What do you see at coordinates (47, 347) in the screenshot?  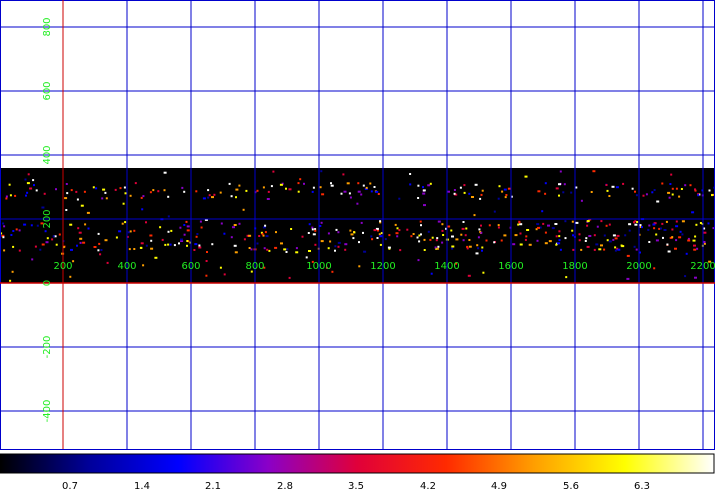 I see `y-tick-label: -200` at bounding box center [47, 347].